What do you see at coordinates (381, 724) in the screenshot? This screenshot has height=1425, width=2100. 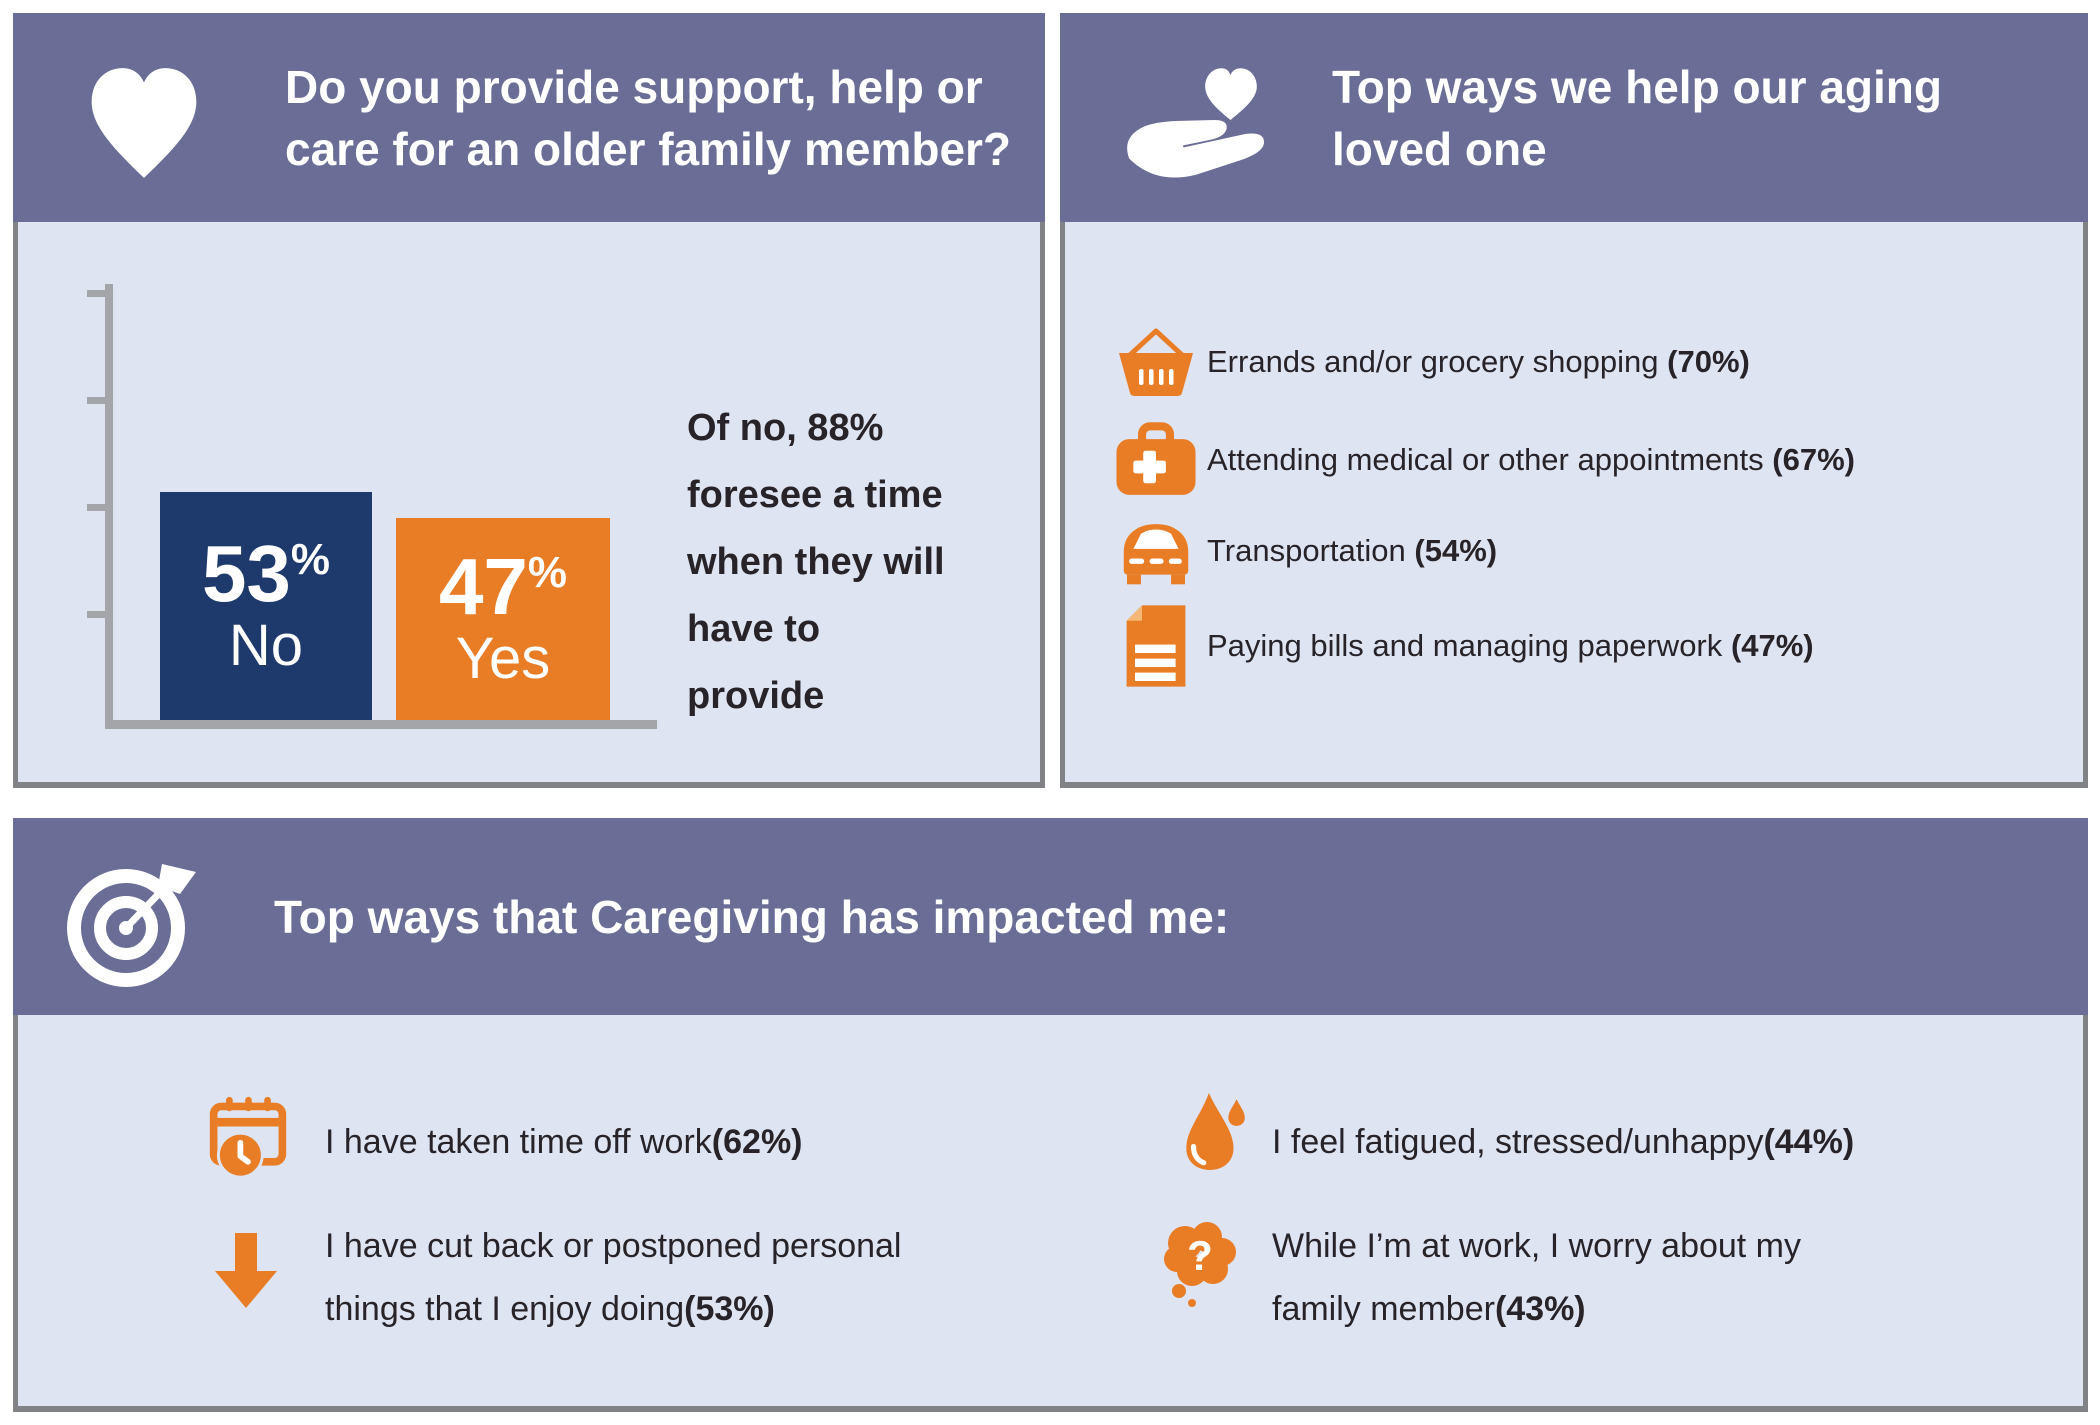 I see `x-axis` at bounding box center [381, 724].